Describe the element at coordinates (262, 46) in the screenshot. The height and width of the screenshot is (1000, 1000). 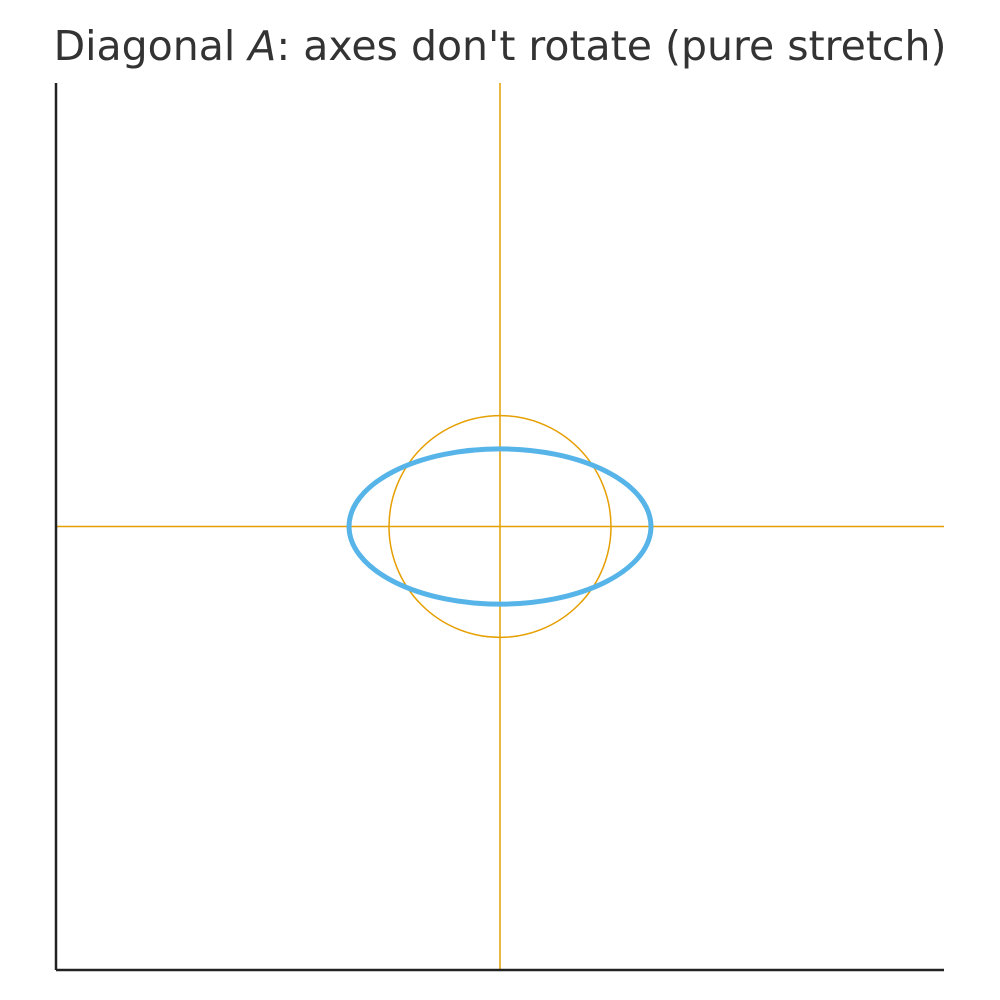
I see `chart-title-math: A` at that location.